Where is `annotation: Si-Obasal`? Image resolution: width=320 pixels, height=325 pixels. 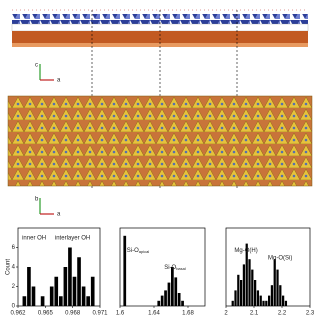 annotation: Si-Obasal is located at coordinates (175, 268).